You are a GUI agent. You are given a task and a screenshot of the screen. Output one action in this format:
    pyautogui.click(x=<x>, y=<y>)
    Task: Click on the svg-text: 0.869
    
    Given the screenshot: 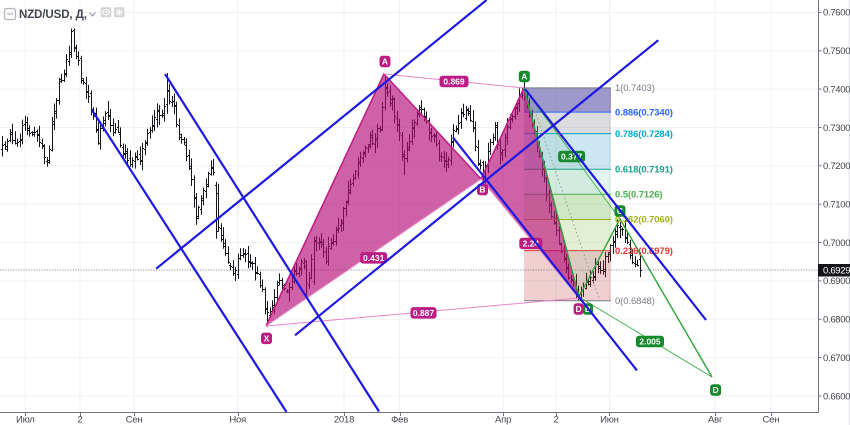 What is the action you would take?
    pyautogui.click(x=454, y=82)
    